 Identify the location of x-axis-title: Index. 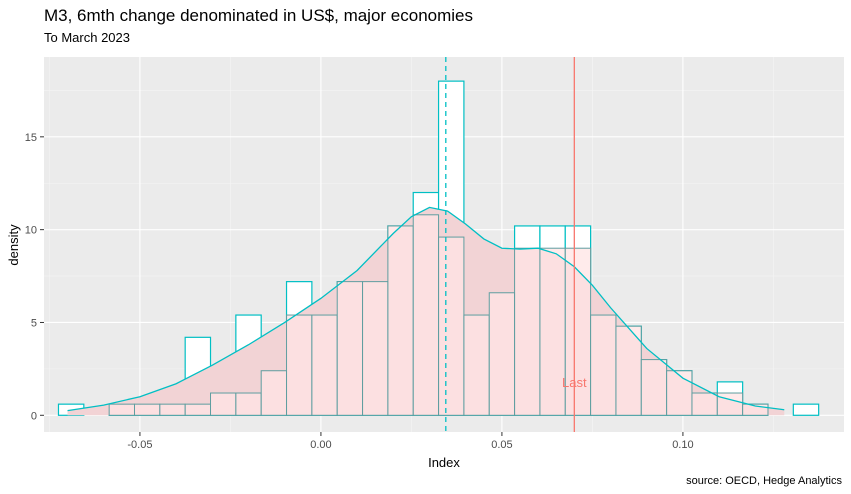
(444, 462).